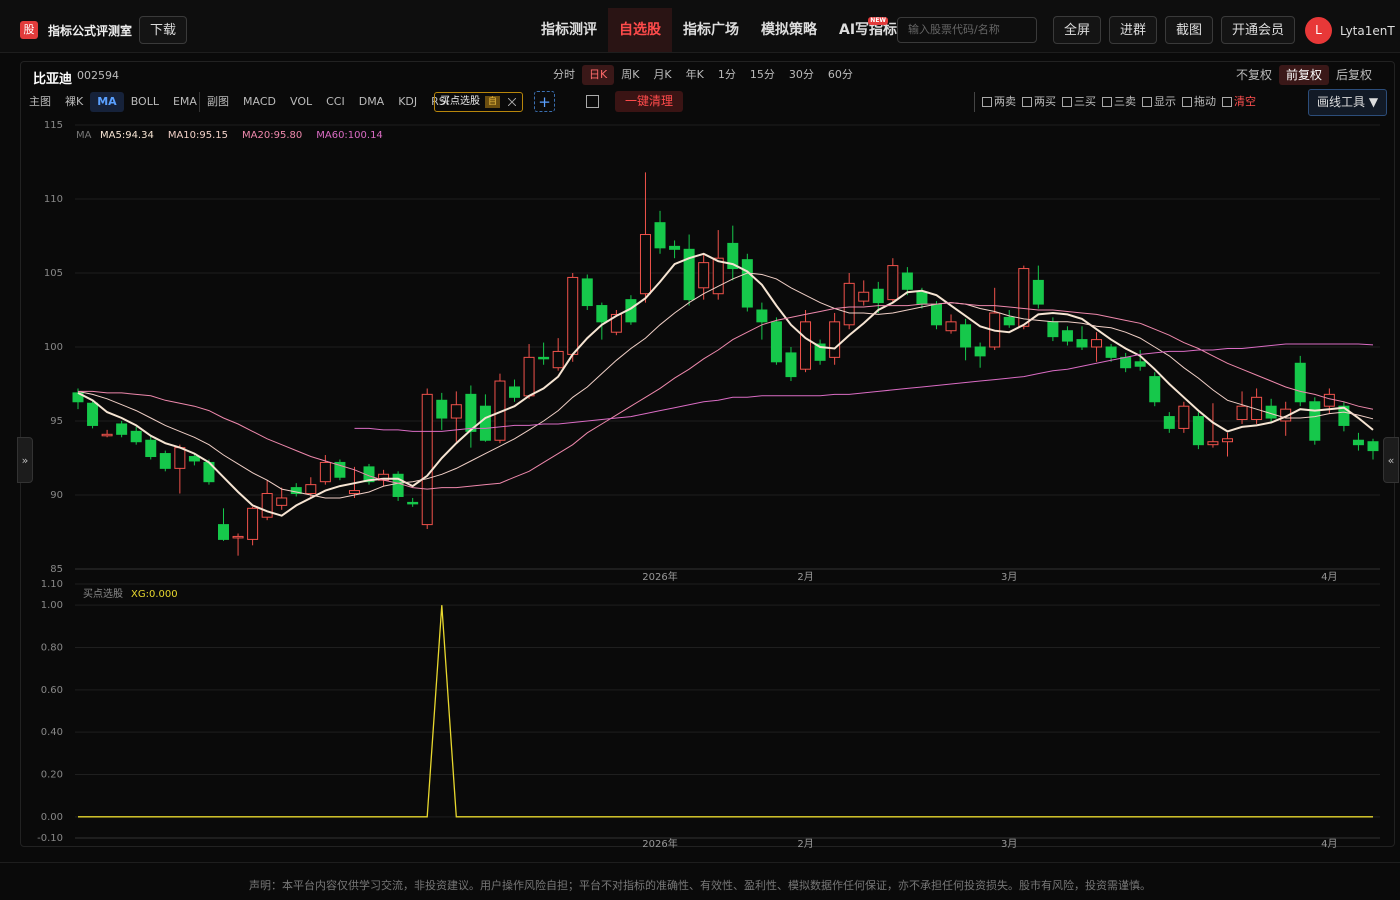 The width and height of the screenshot is (1400, 900). Describe the element at coordinates (272, 135) in the screenshot. I see `legend-entry: MA20:95.80` at that location.